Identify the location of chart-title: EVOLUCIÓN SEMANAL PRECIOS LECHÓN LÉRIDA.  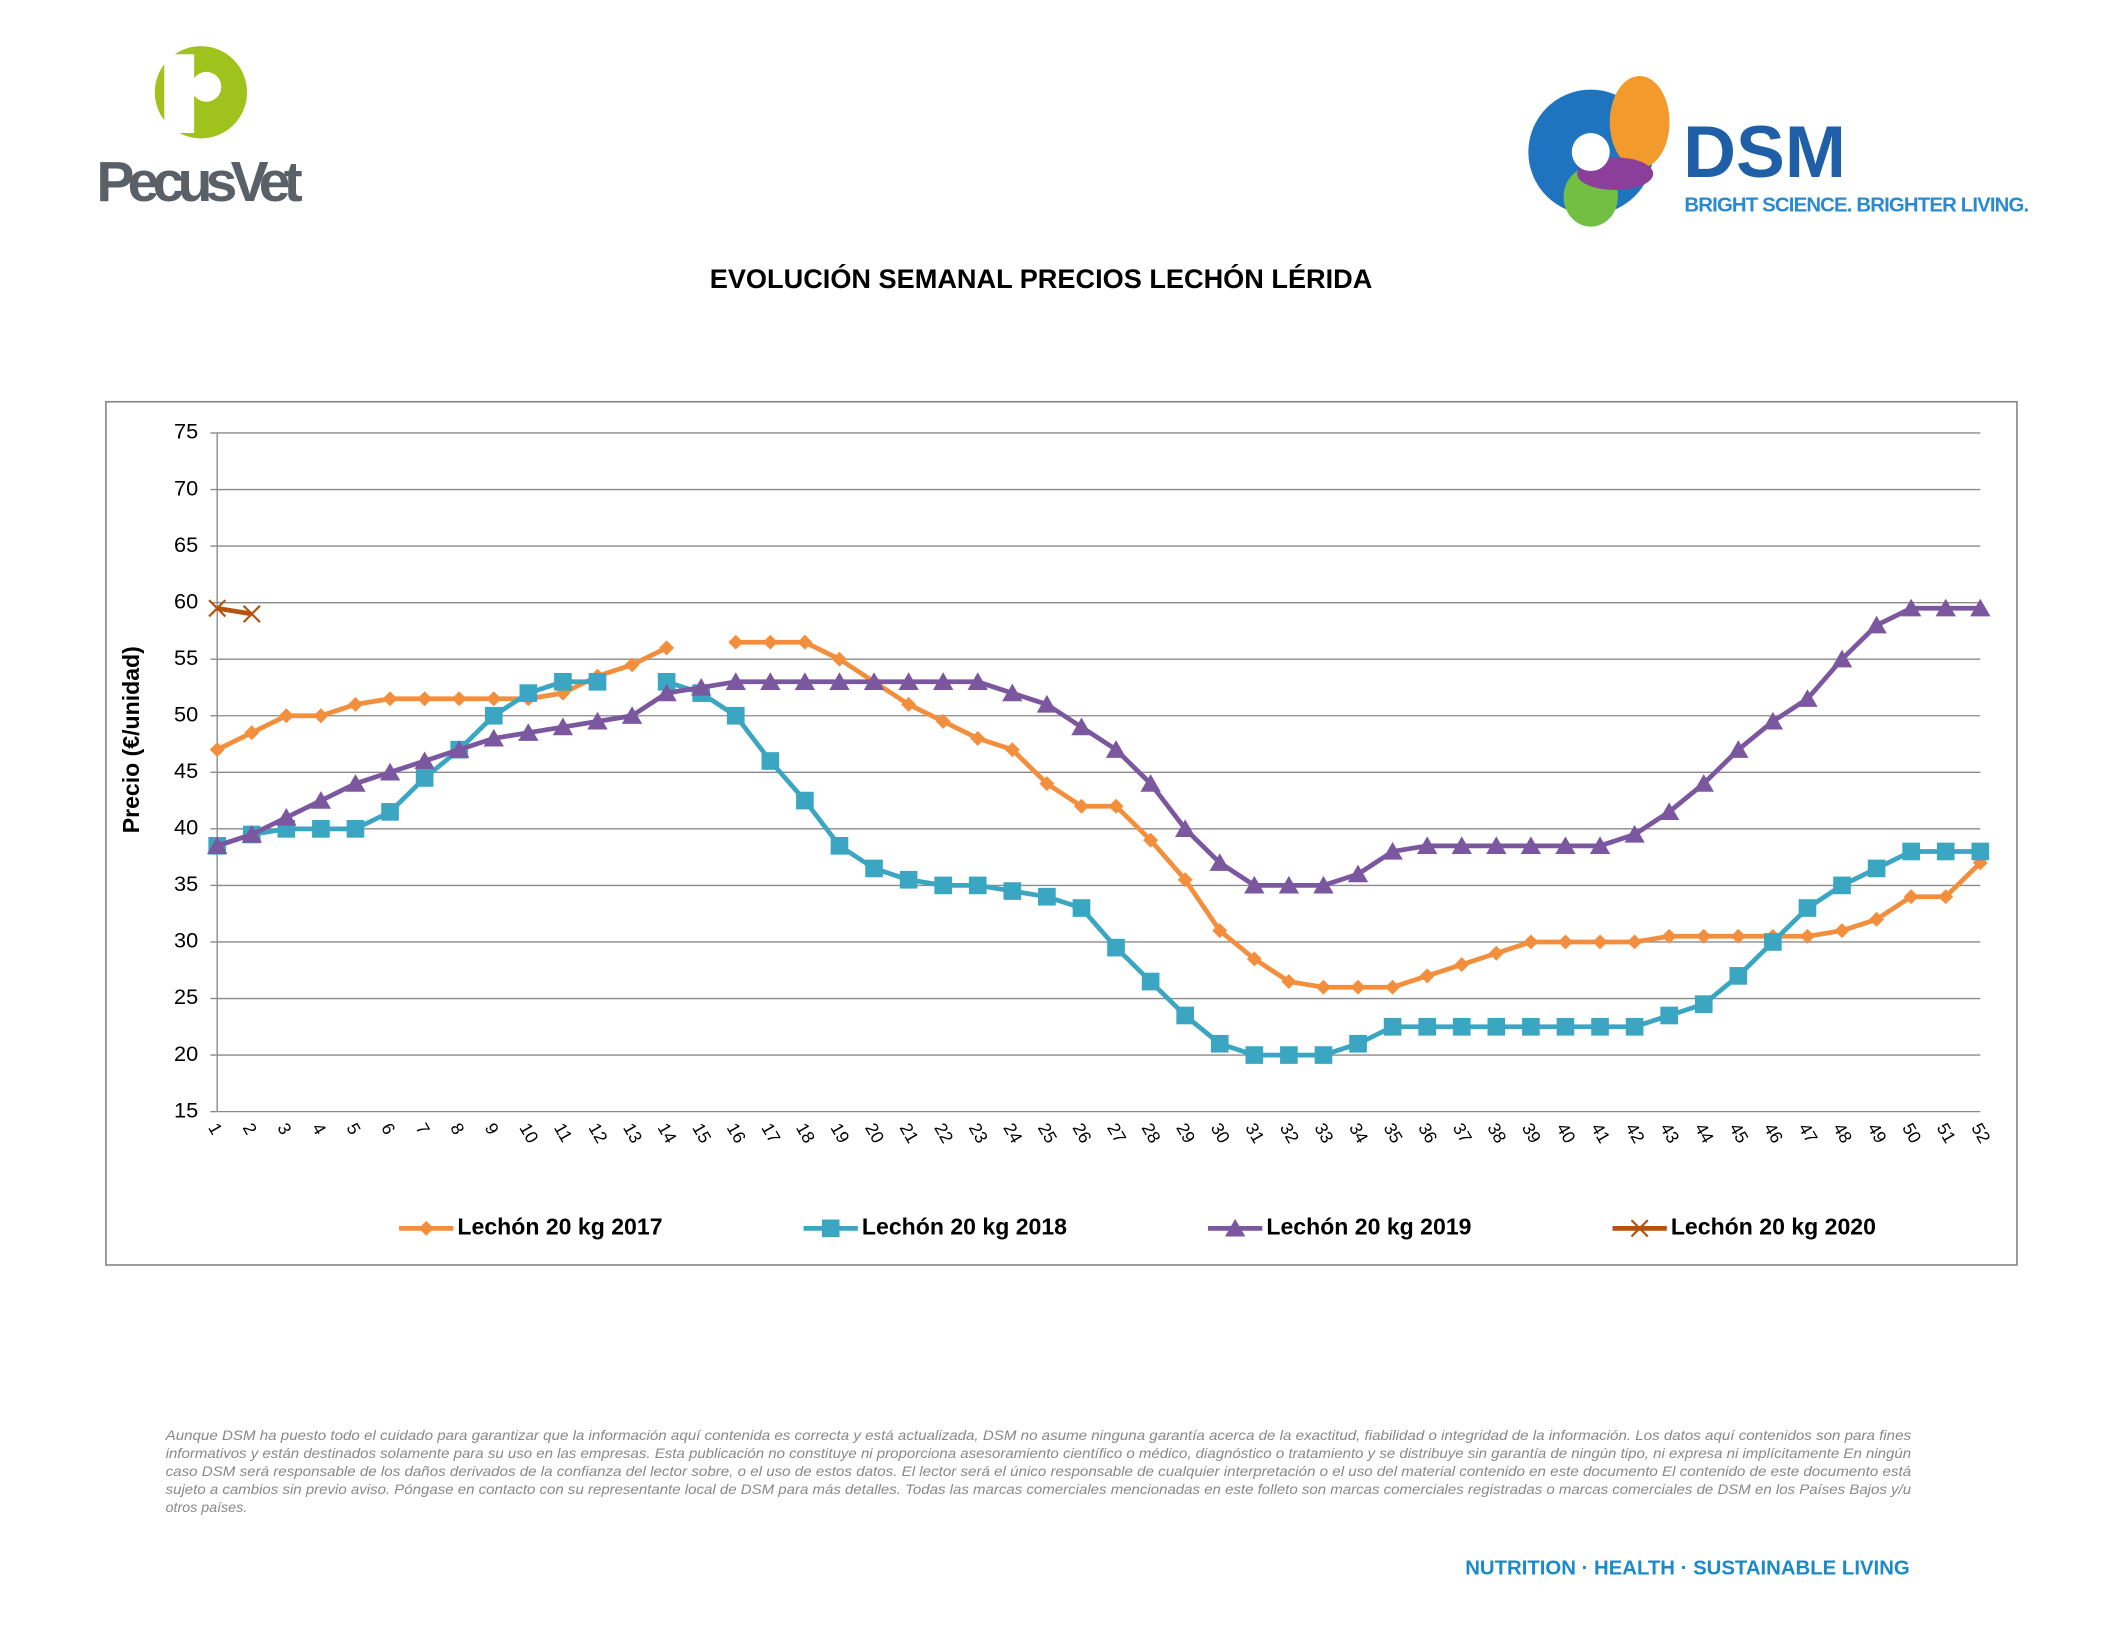
(1041, 278).